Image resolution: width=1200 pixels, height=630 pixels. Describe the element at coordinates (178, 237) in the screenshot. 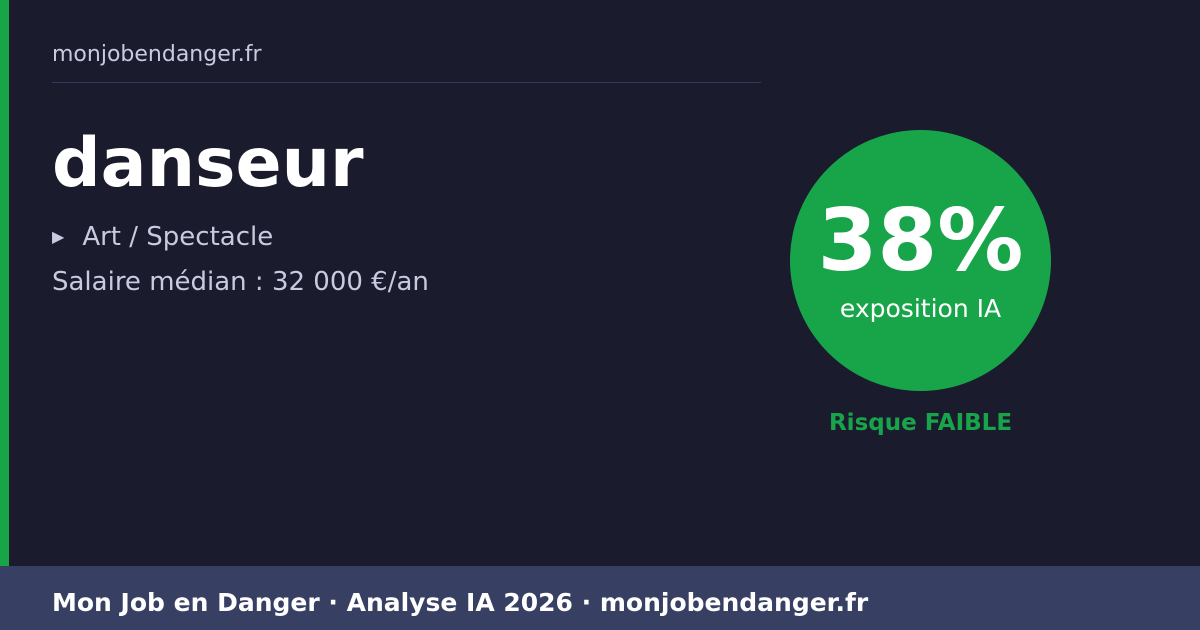

I see `category-label: Art / Spectacle` at that location.